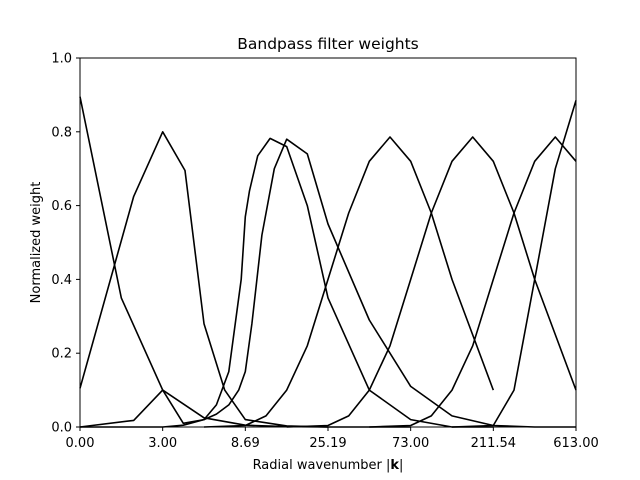 This screenshot has height=480, width=640. What do you see at coordinates (576, 443) in the screenshot?
I see `x-tick-label: 613.00` at bounding box center [576, 443].